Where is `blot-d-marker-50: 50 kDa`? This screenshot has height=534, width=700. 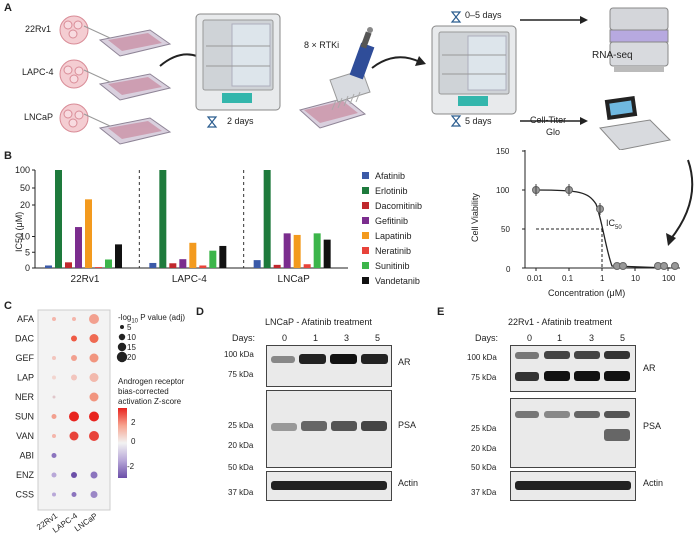 blot-d-marker-50: 50 kDa is located at coordinates (241, 467).